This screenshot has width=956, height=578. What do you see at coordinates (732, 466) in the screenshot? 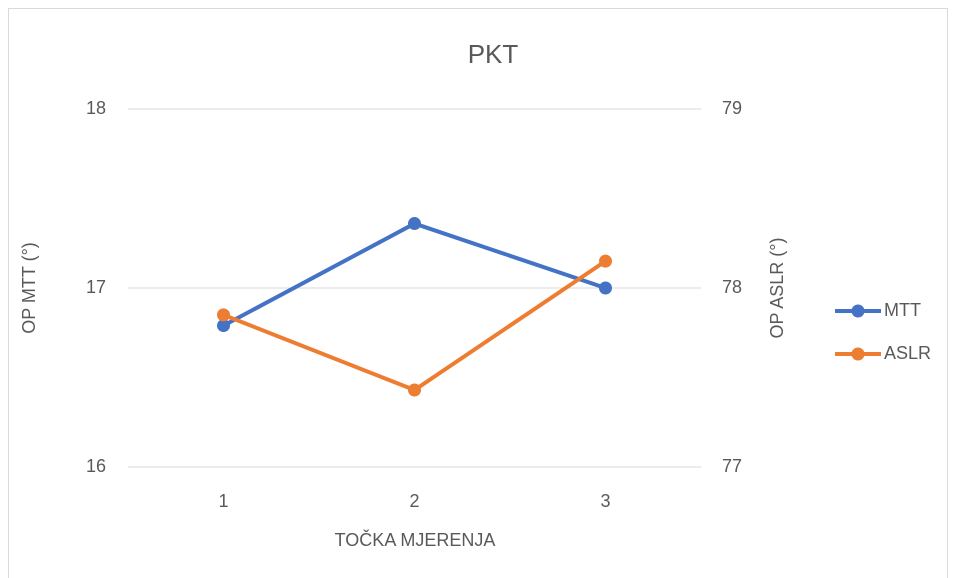
I see `y2-tick-label: 77` at bounding box center [732, 466].